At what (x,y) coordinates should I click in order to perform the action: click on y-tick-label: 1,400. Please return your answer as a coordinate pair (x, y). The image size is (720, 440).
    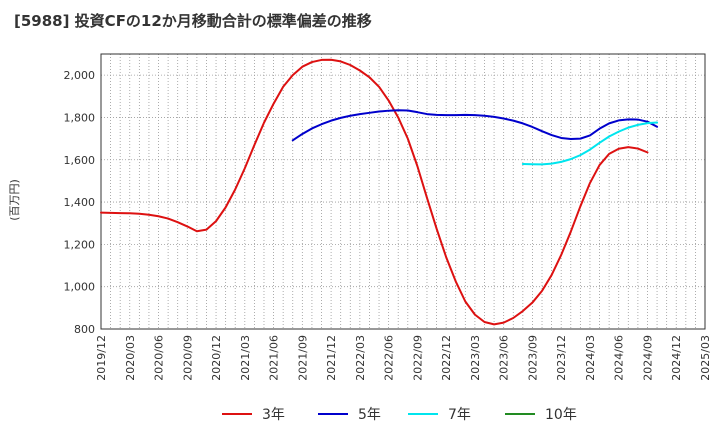
    Looking at the image, I should click on (80, 202).